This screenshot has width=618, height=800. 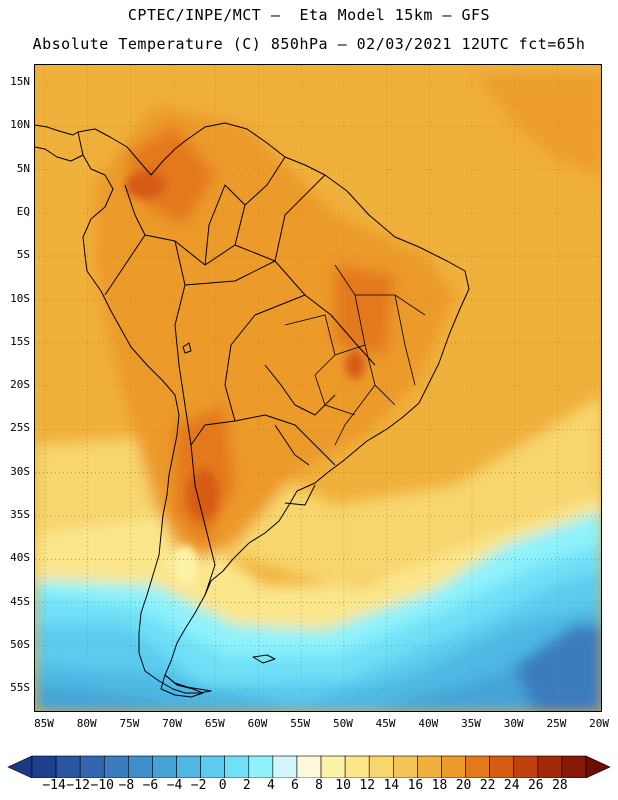 I want to click on colorbar, so click(x=309, y=766).